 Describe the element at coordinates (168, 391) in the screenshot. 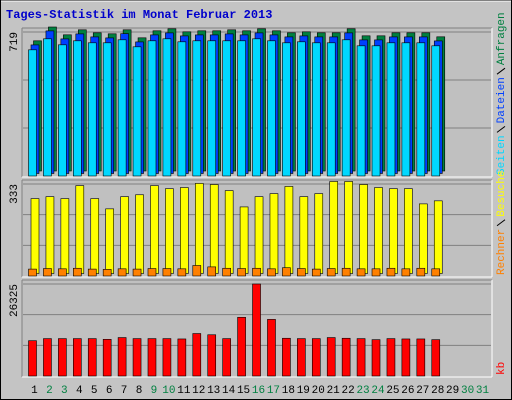

I see `x-tick-label: 10` at that location.